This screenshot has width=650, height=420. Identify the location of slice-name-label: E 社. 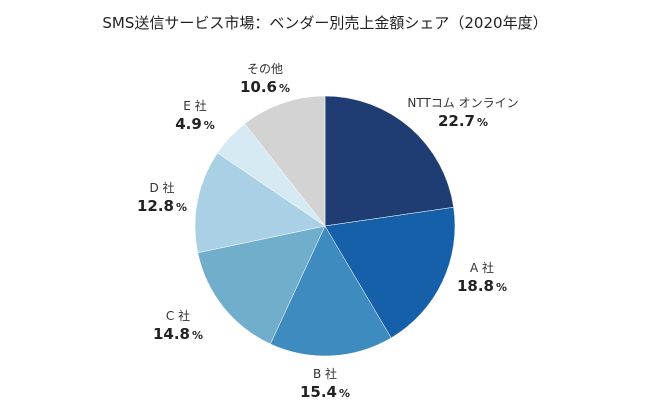
(194, 105).